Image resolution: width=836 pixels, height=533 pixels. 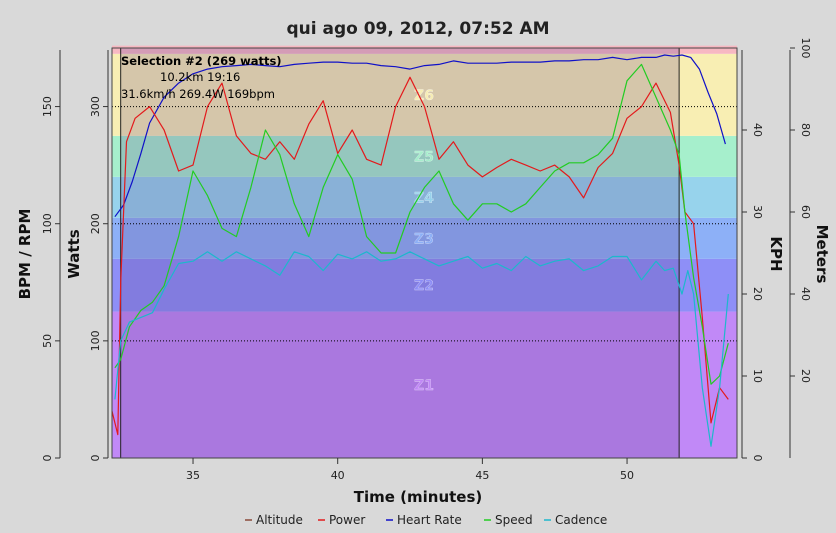 I want to click on x-tick-label: 50, so click(x=627, y=475).